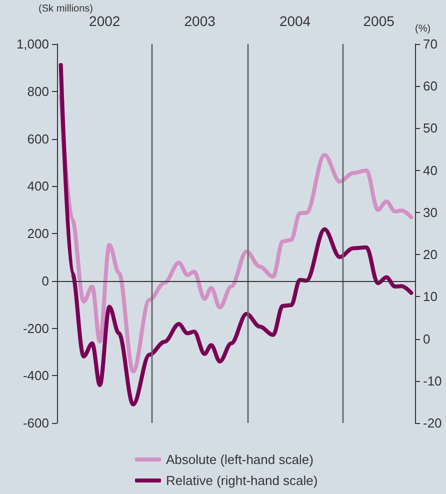  I want to click on y-axis-title: (Sk millions), so click(65, 9).